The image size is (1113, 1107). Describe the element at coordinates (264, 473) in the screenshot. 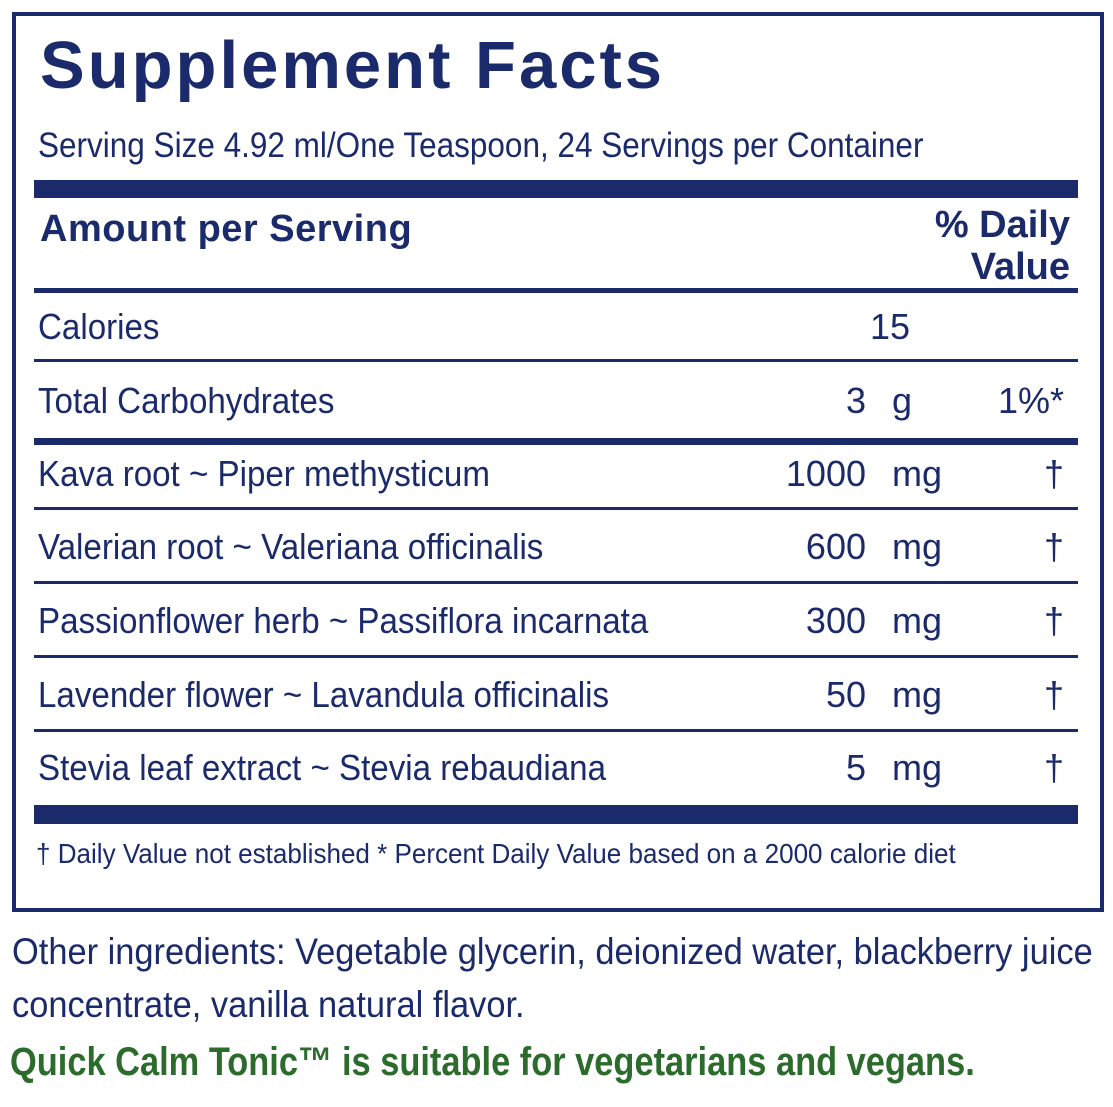

I see `ingredient-name: Kava root ~ Piper methysticum` at that location.